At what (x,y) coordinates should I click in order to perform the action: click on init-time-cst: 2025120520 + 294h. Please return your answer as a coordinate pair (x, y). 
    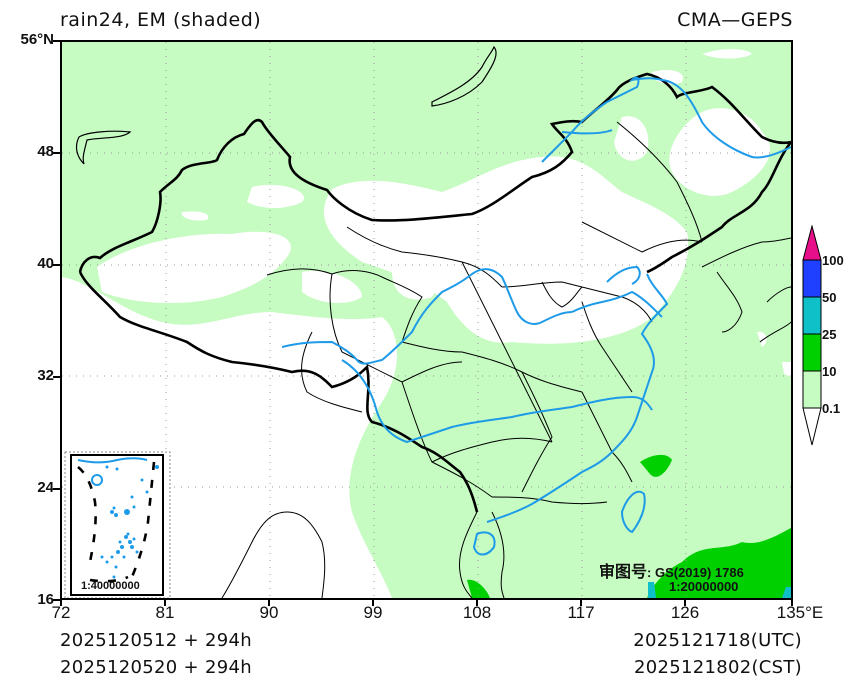
    Looking at the image, I should click on (156, 667).